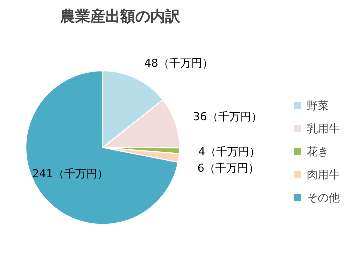 The height and width of the screenshot is (273, 350). Describe the element at coordinates (318, 105) in the screenshot. I see `legend-label: 野菜` at that location.